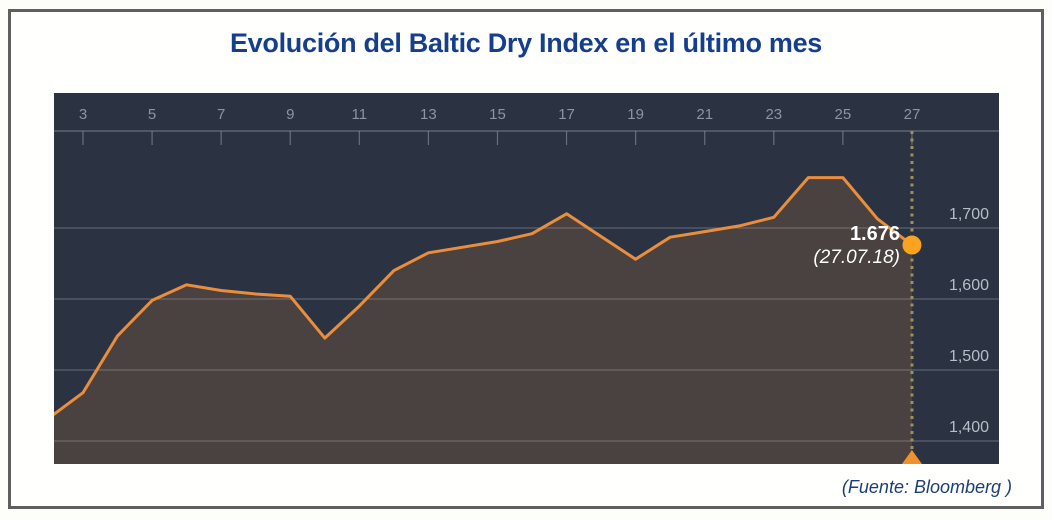  Describe the element at coordinates (152, 114) in the screenshot. I see `x-tick-label: 5` at that location.